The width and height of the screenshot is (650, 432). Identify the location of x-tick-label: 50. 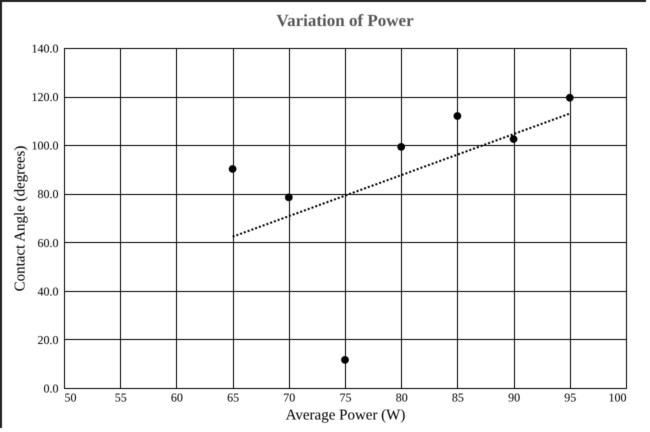
(70, 397).